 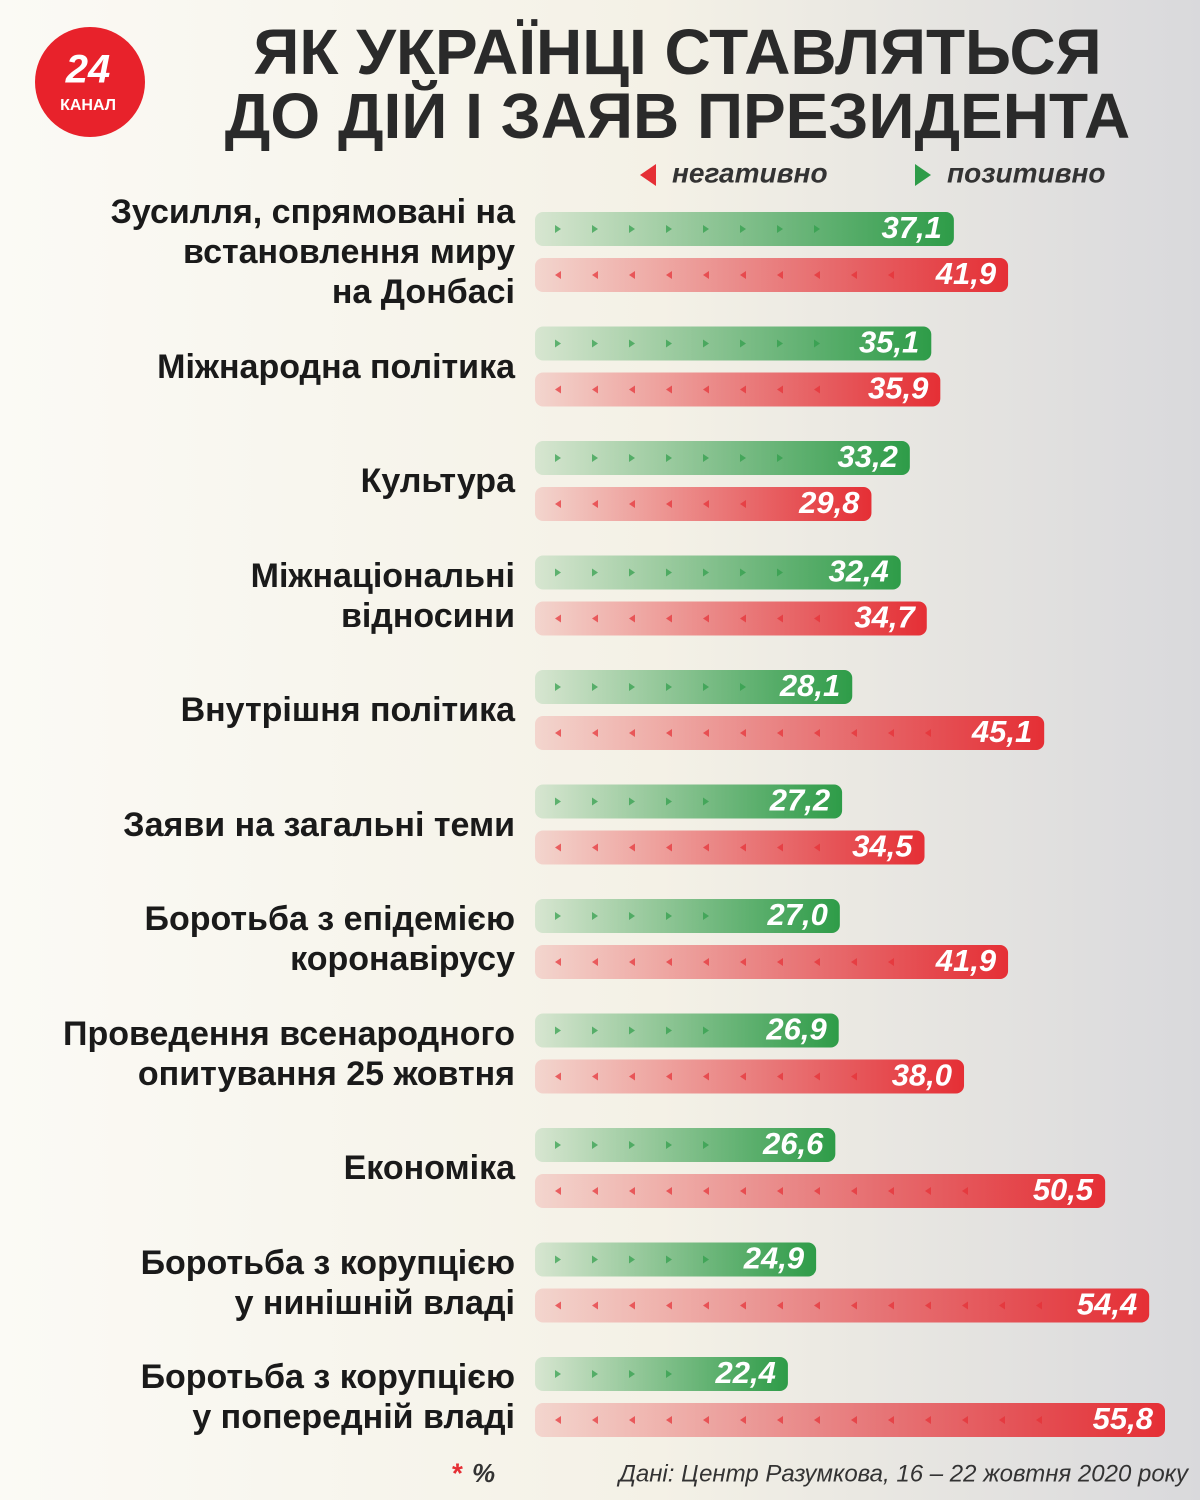 I want to click on value-label: 54,4, so click(x=1107, y=1304).